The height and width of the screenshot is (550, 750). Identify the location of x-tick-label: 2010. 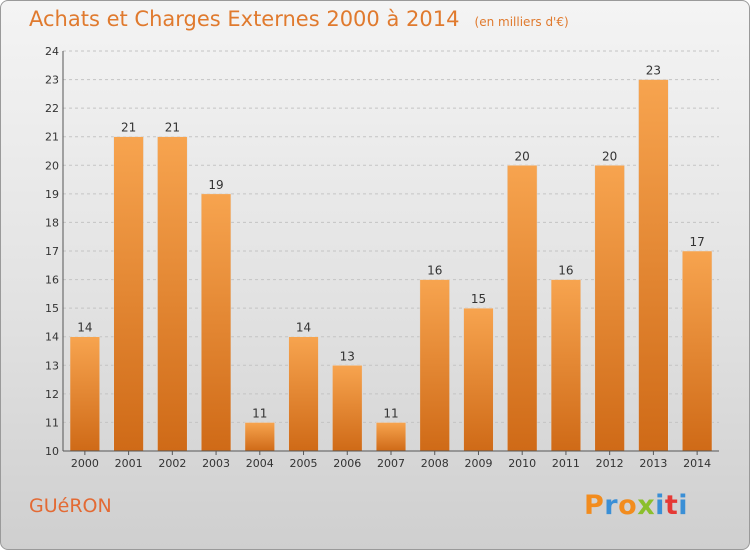
(522, 463).